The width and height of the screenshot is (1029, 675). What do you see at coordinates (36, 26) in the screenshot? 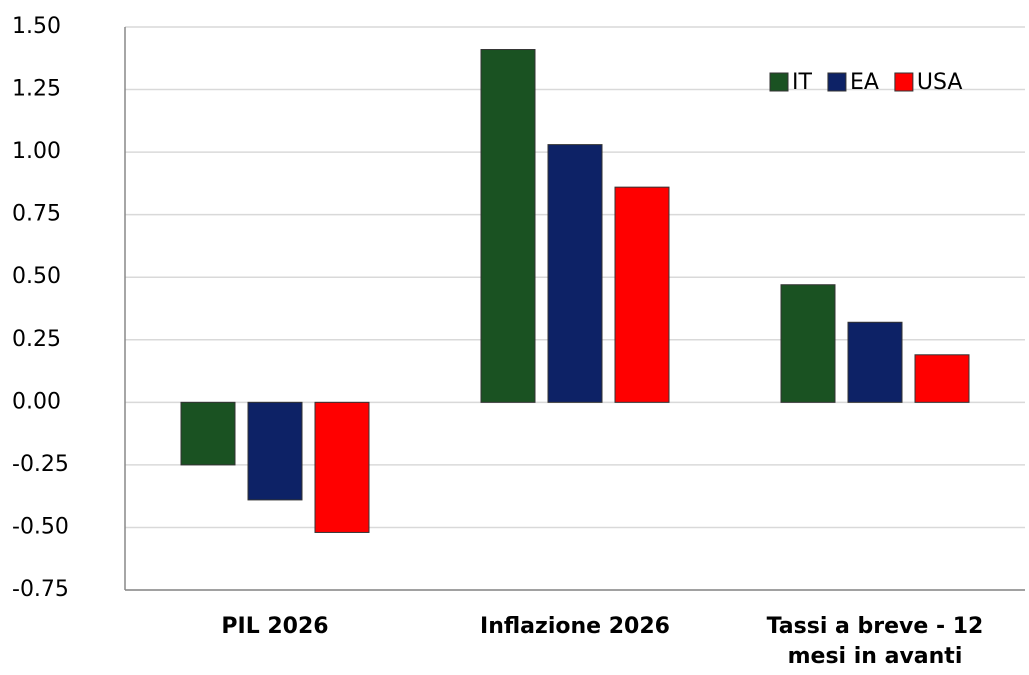
I see `y-tick-label: 1.50` at bounding box center [36, 26].